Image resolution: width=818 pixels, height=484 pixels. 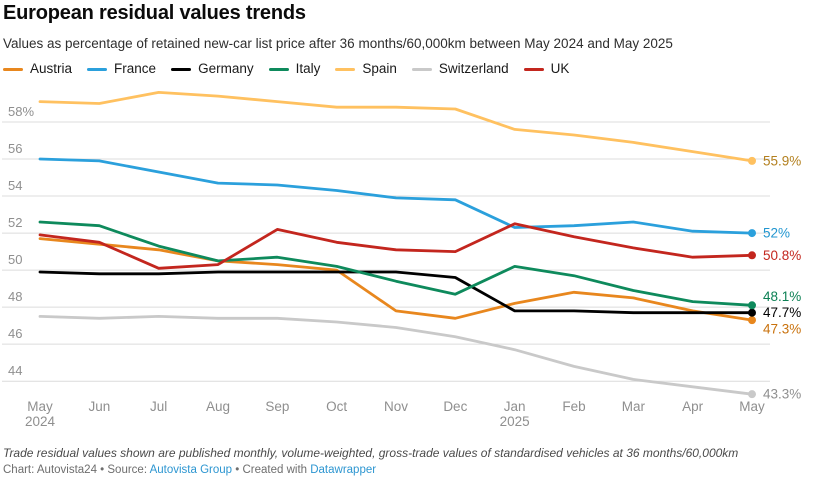 What do you see at coordinates (782, 312) in the screenshot?
I see `end-label-germany: 47.7%` at bounding box center [782, 312].